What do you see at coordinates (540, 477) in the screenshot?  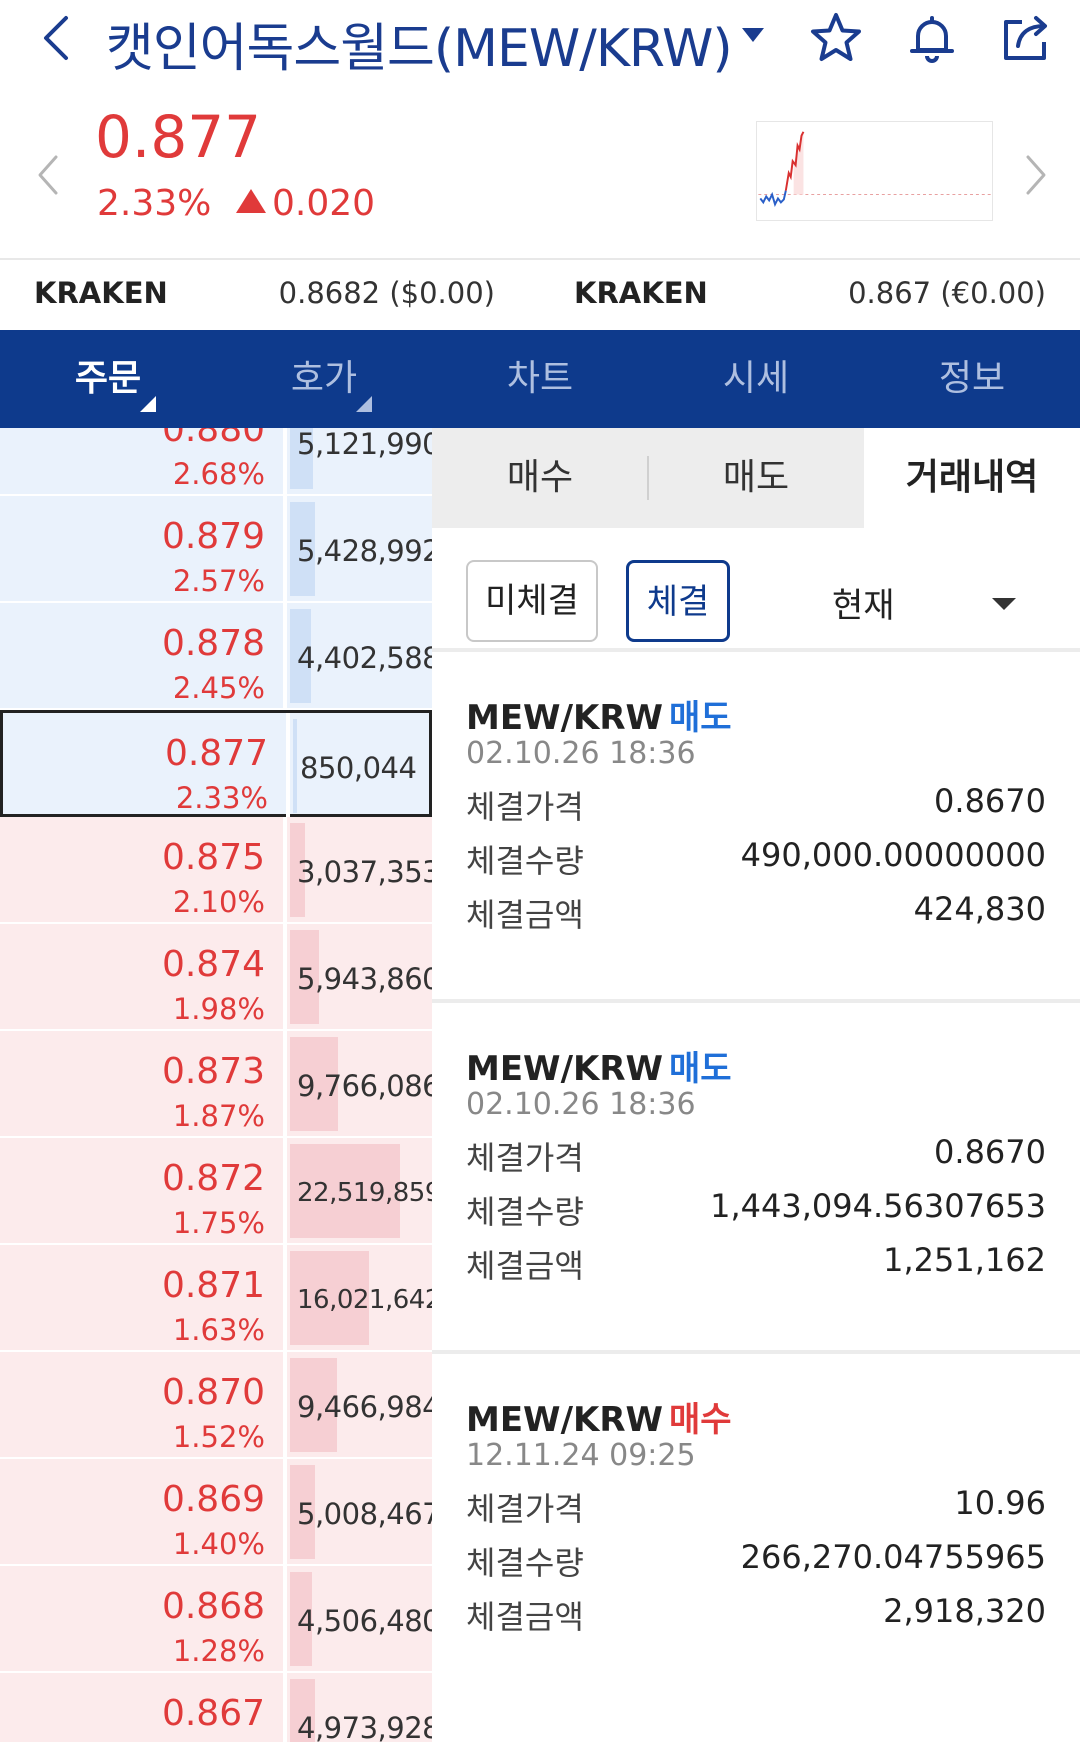 I see `subtab-buy: 매수` at bounding box center [540, 477].